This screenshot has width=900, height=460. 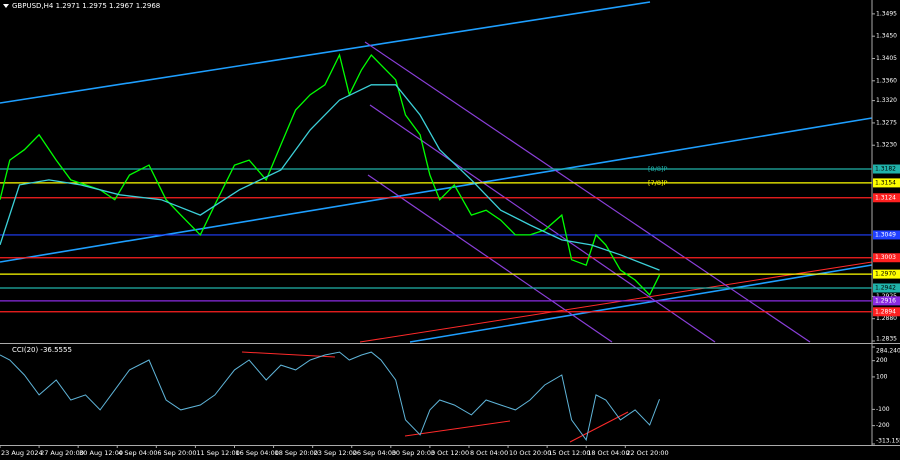 I want to click on level-label: 1.2916, so click(x=885, y=300).